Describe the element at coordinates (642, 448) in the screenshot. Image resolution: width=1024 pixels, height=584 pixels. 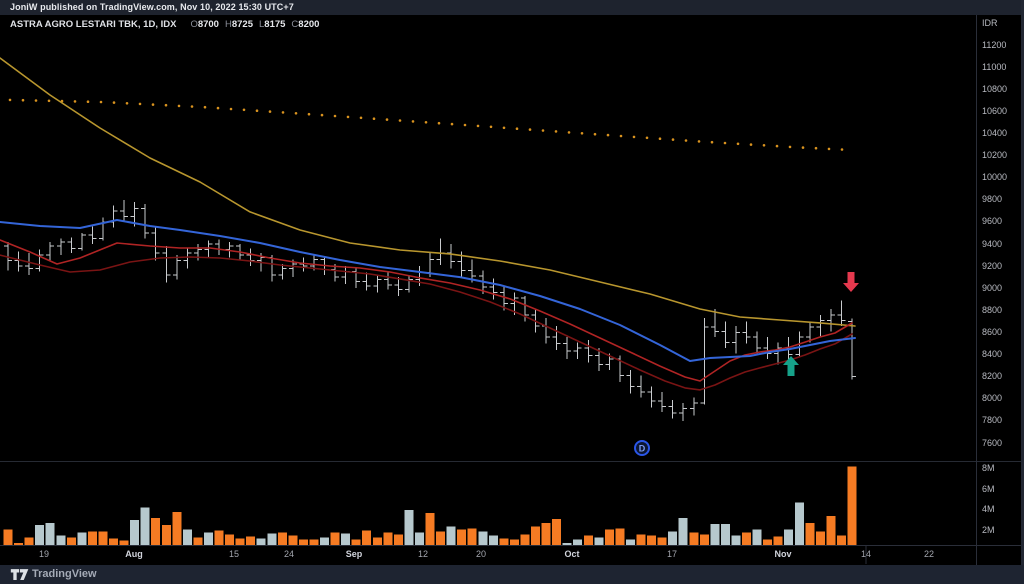
I see `dividend-marker` at that location.